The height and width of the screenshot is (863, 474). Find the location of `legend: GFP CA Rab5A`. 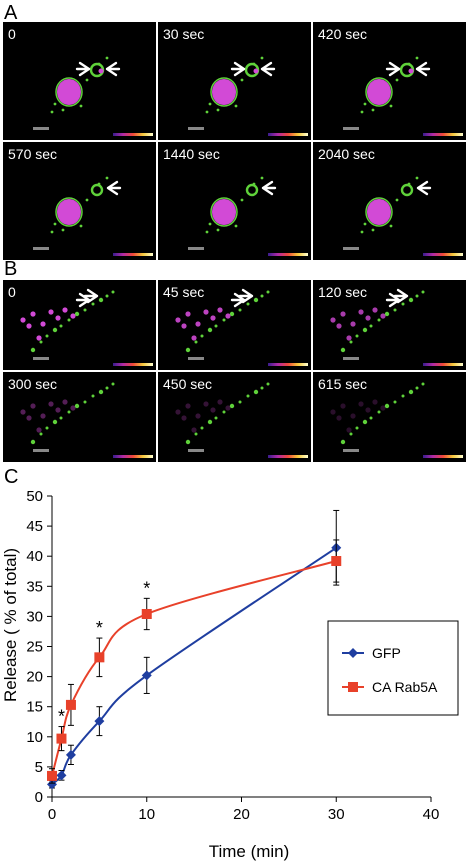

legend: GFP CA Rab5A is located at coordinates (393, 668).